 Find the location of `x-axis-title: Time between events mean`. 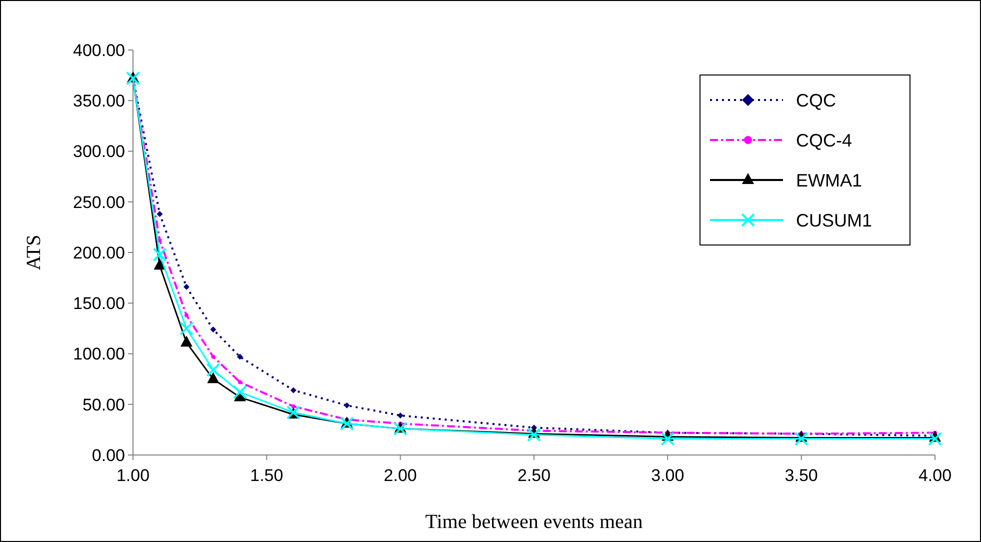

x-axis-title: Time between events mean is located at coordinates (534, 522).